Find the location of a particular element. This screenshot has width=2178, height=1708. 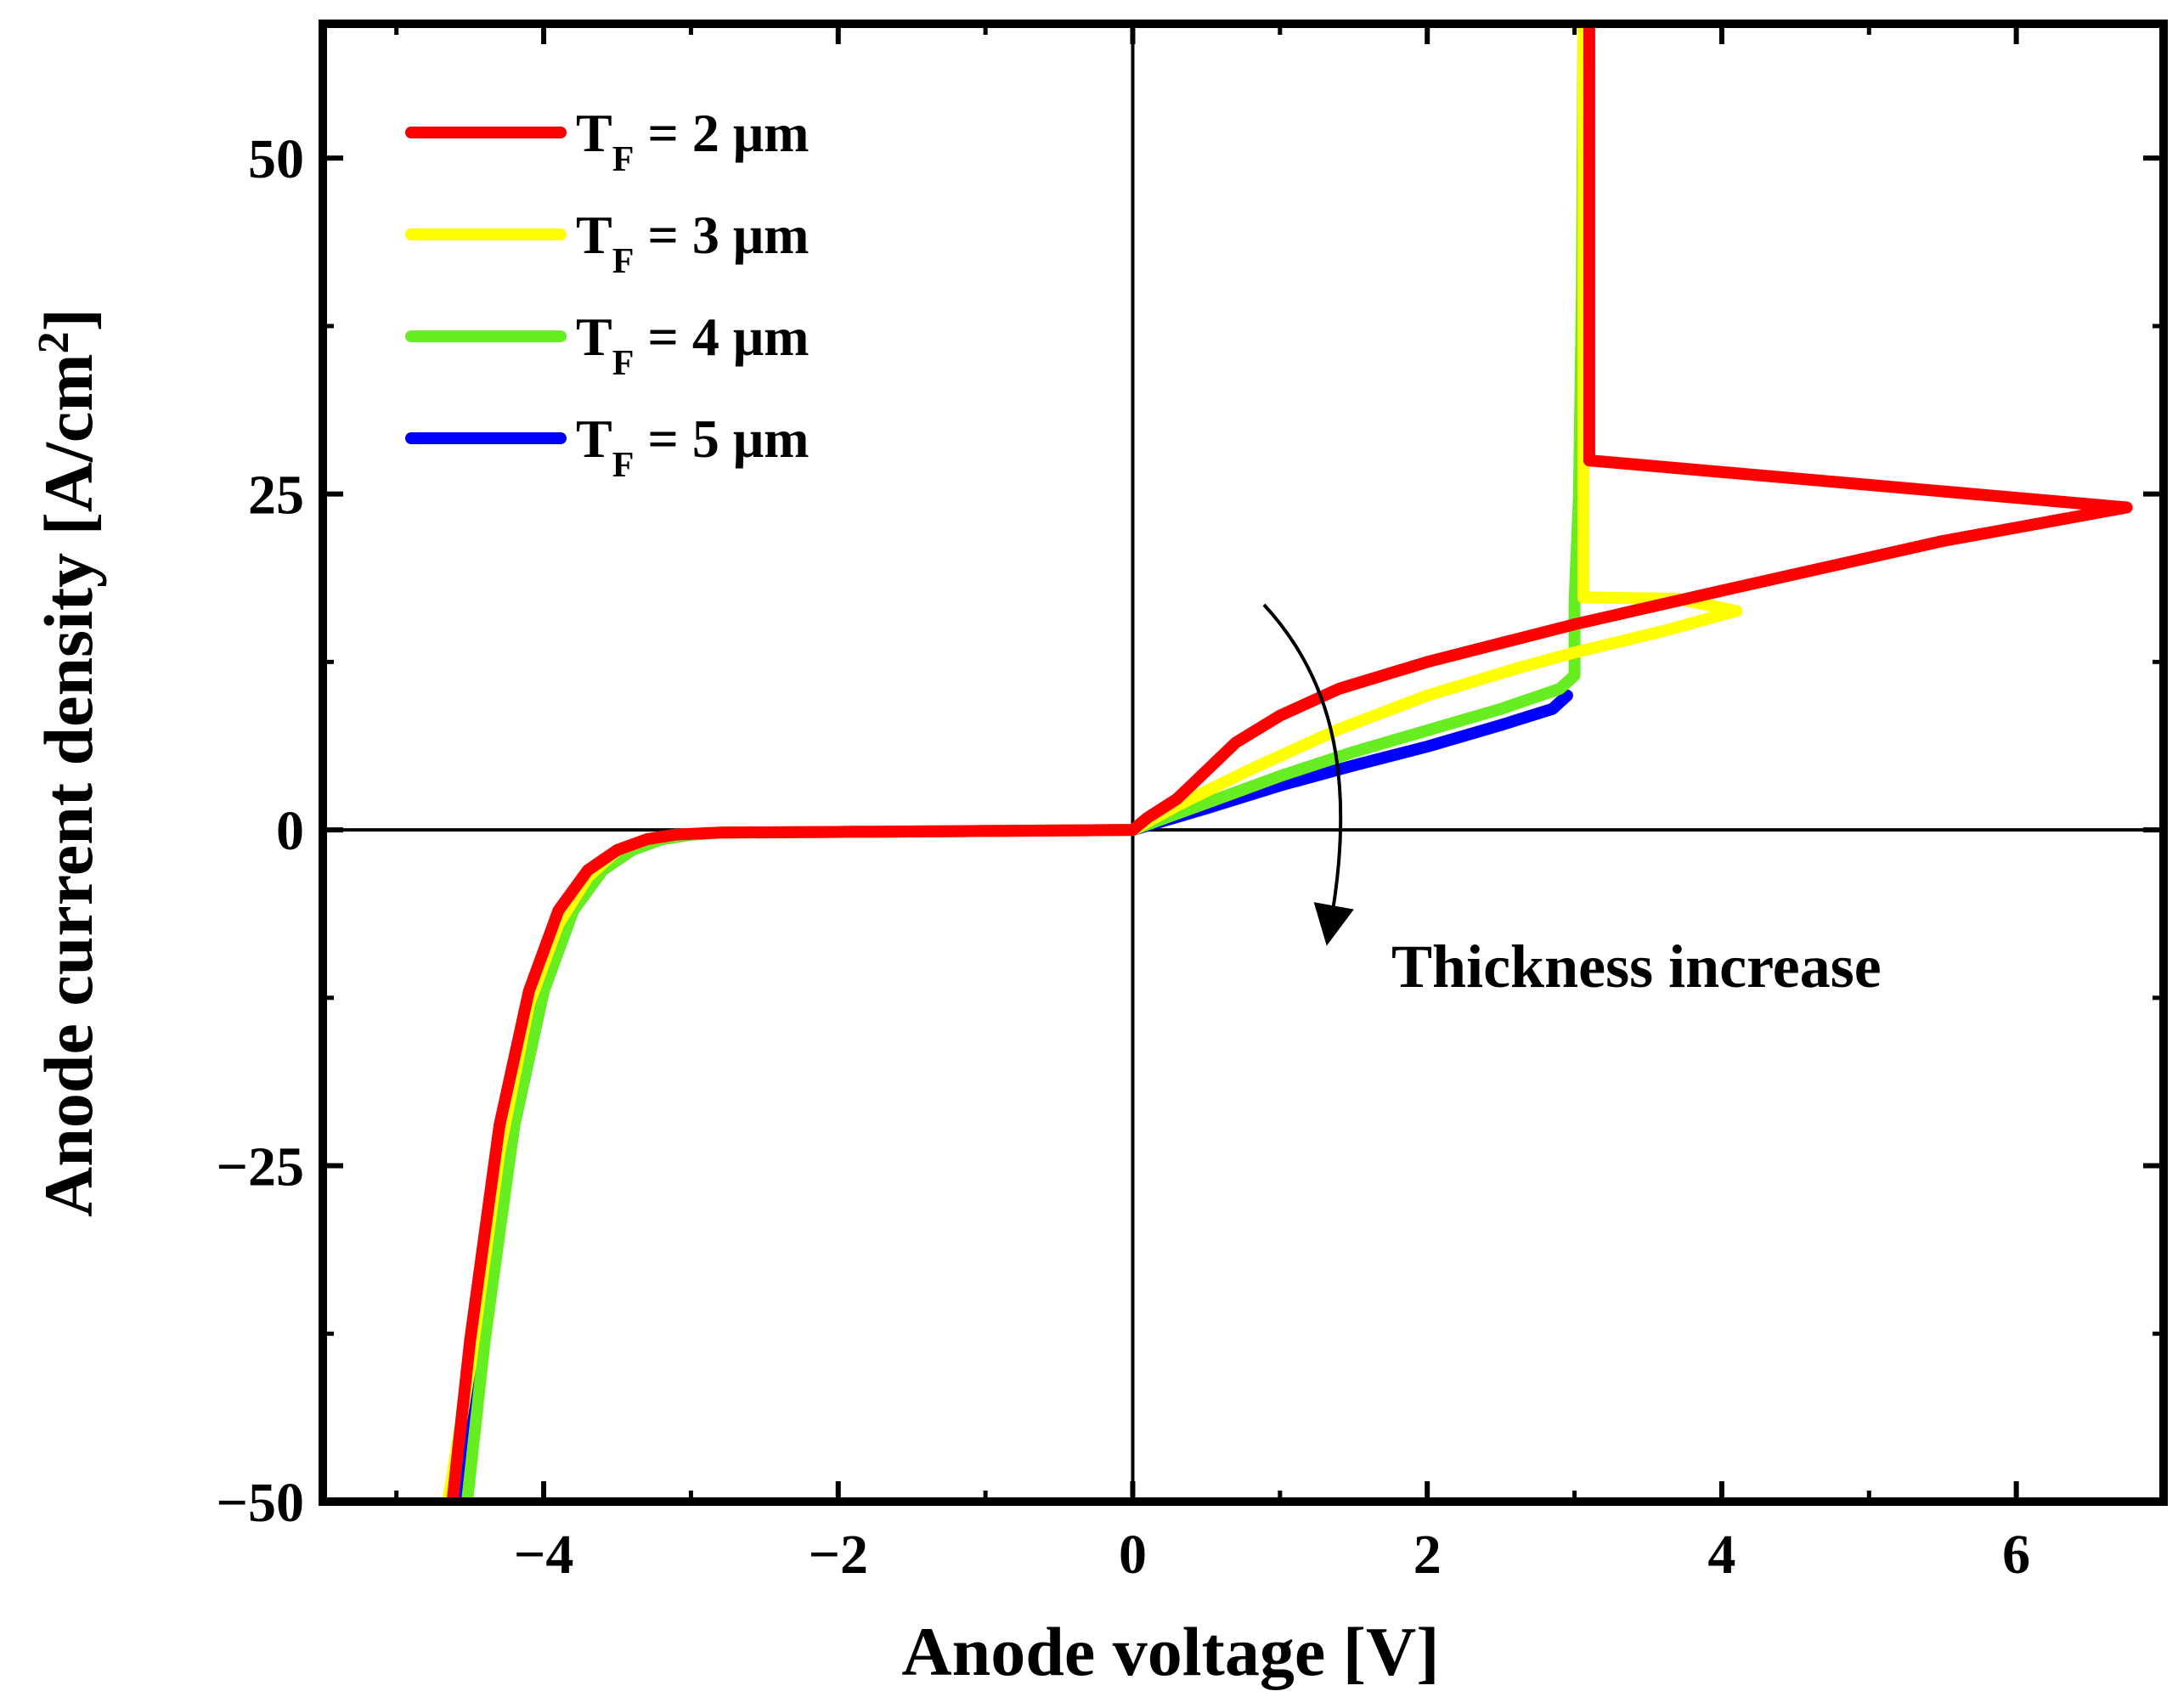

legend-label: TF = 5 μm is located at coordinates (692, 447).